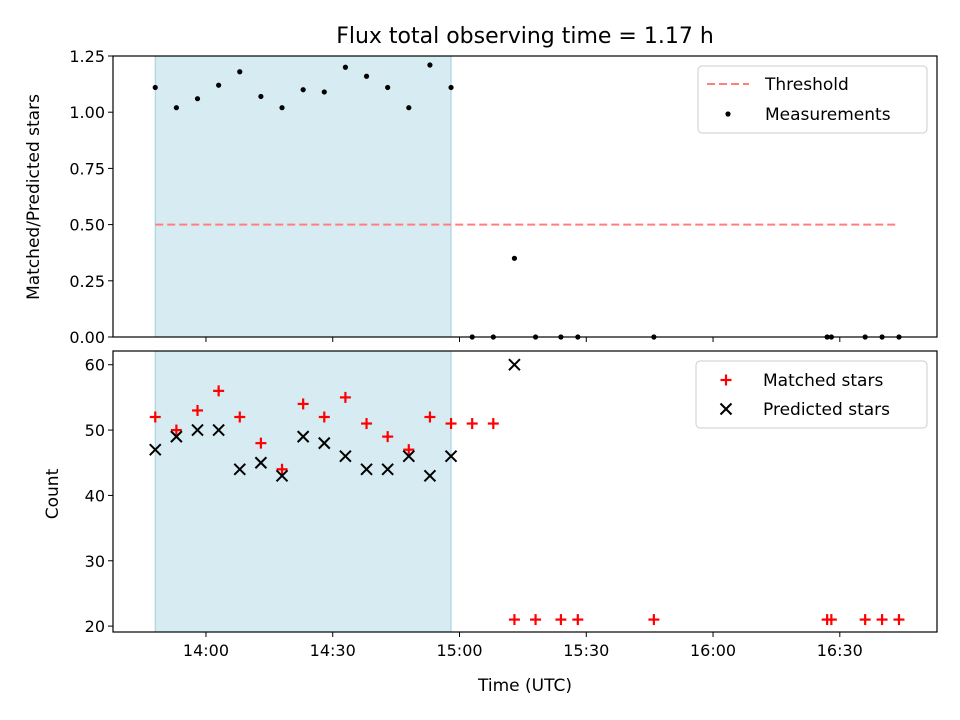 The width and height of the screenshot is (960, 720). What do you see at coordinates (826, 410) in the screenshot?
I see `panel-2-legend-predicted-label: Predicted stars` at bounding box center [826, 410].